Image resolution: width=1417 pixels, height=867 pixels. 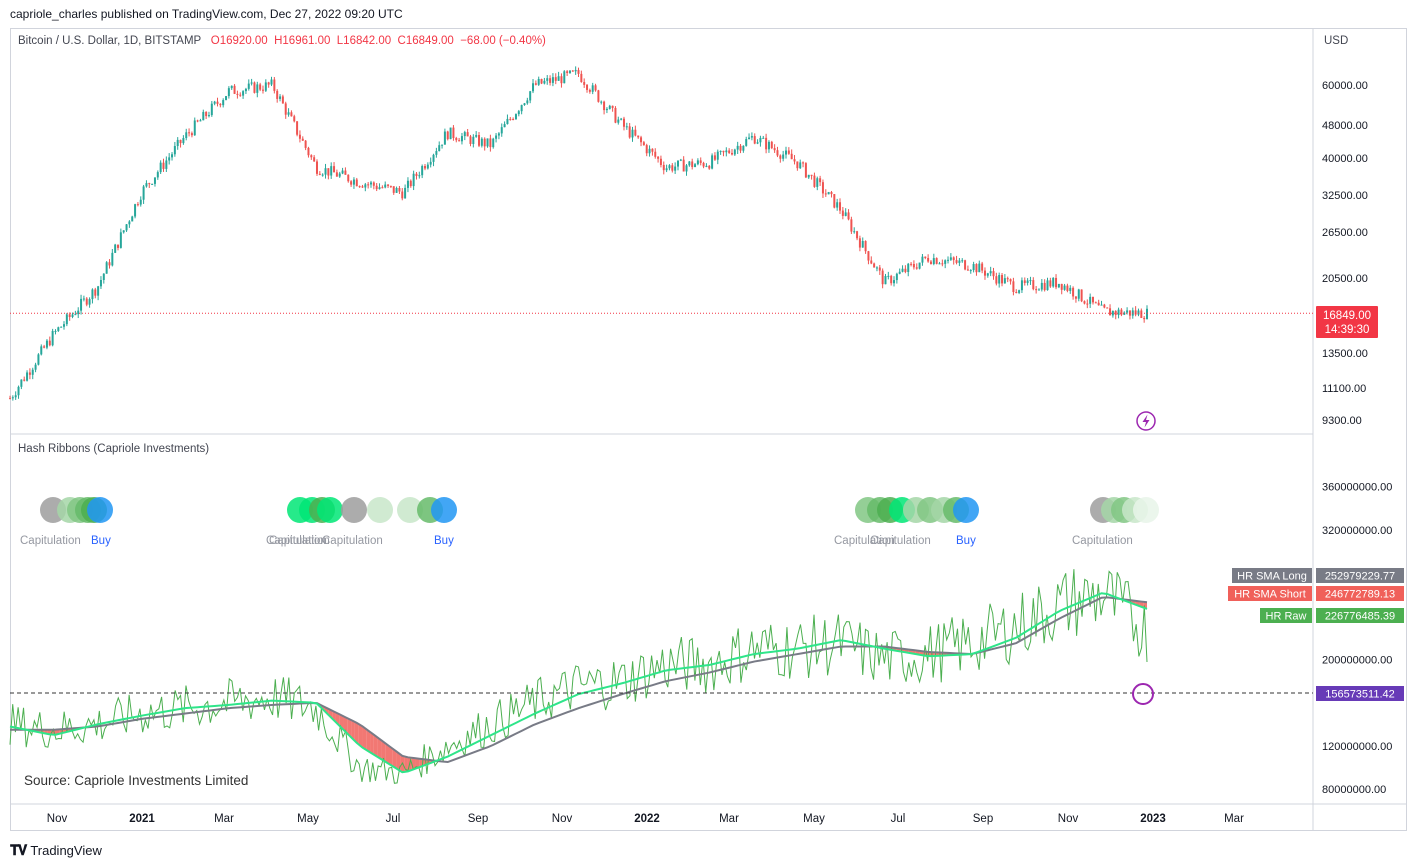 I want to click on price-axis-tick: 13500.00, so click(x=1345, y=354).